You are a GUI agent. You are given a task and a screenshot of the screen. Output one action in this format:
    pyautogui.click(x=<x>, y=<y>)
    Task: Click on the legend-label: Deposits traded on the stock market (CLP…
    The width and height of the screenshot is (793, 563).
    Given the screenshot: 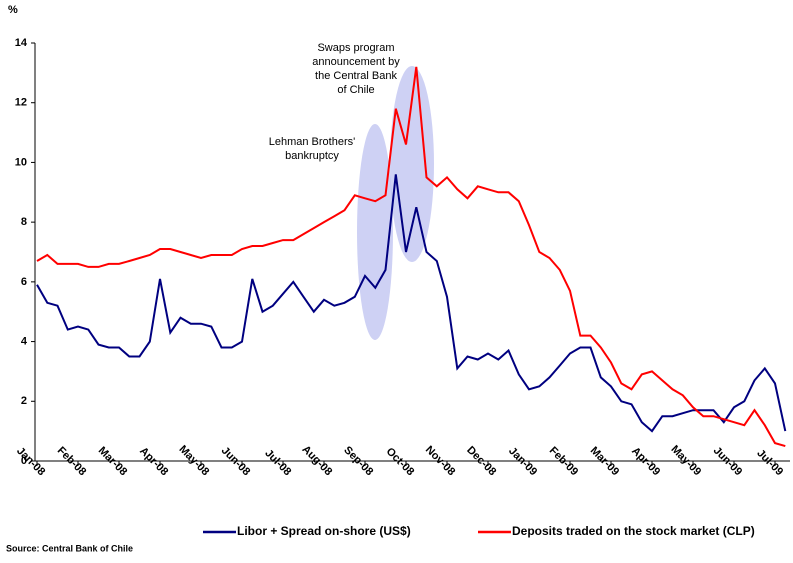 What is the action you would take?
    pyautogui.click(x=633, y=531)
    